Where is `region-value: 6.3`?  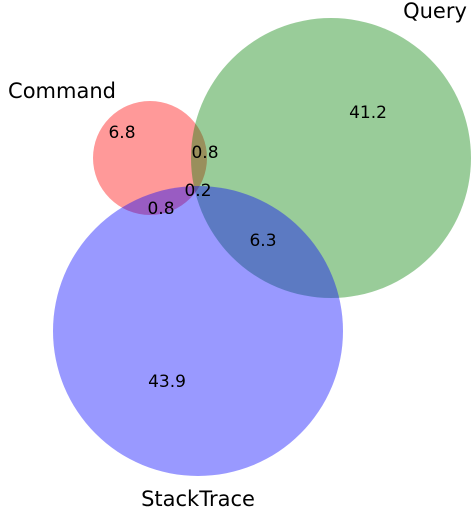 region-value: 6.3 is located at coordinates (262, 241).